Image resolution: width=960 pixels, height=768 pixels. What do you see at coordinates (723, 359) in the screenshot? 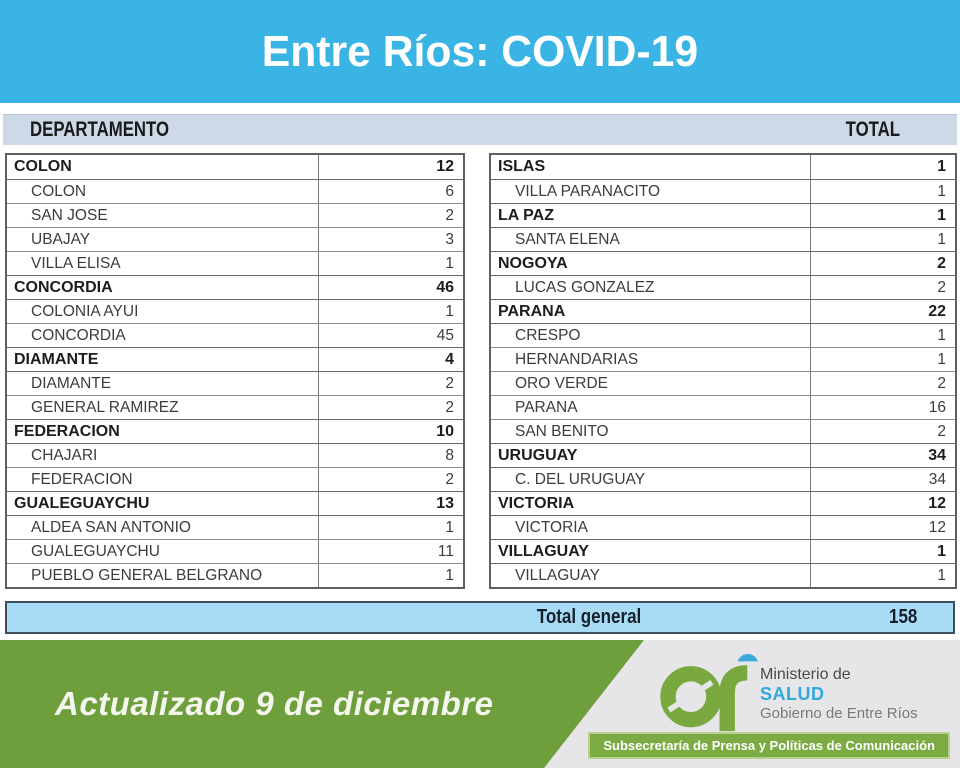
I see `locality-row: HERNANDARIAS 1` at bounding box center [723, 359].